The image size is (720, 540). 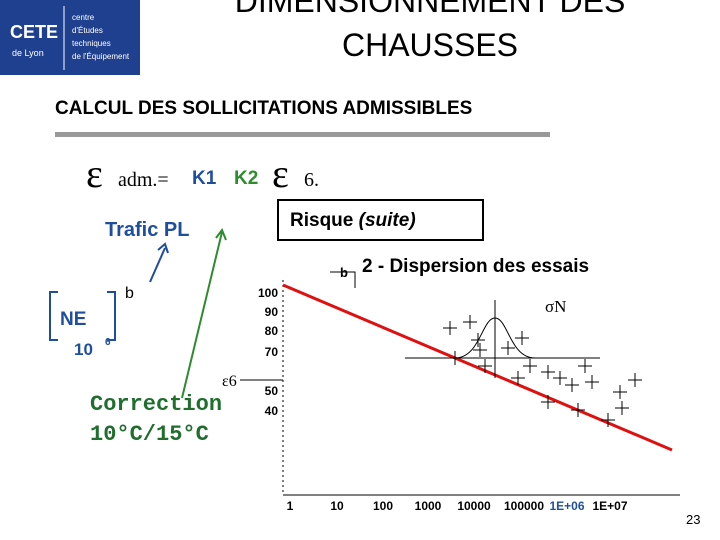 I want to click on x-axis-label: 100000, so click(x=524, y=506).